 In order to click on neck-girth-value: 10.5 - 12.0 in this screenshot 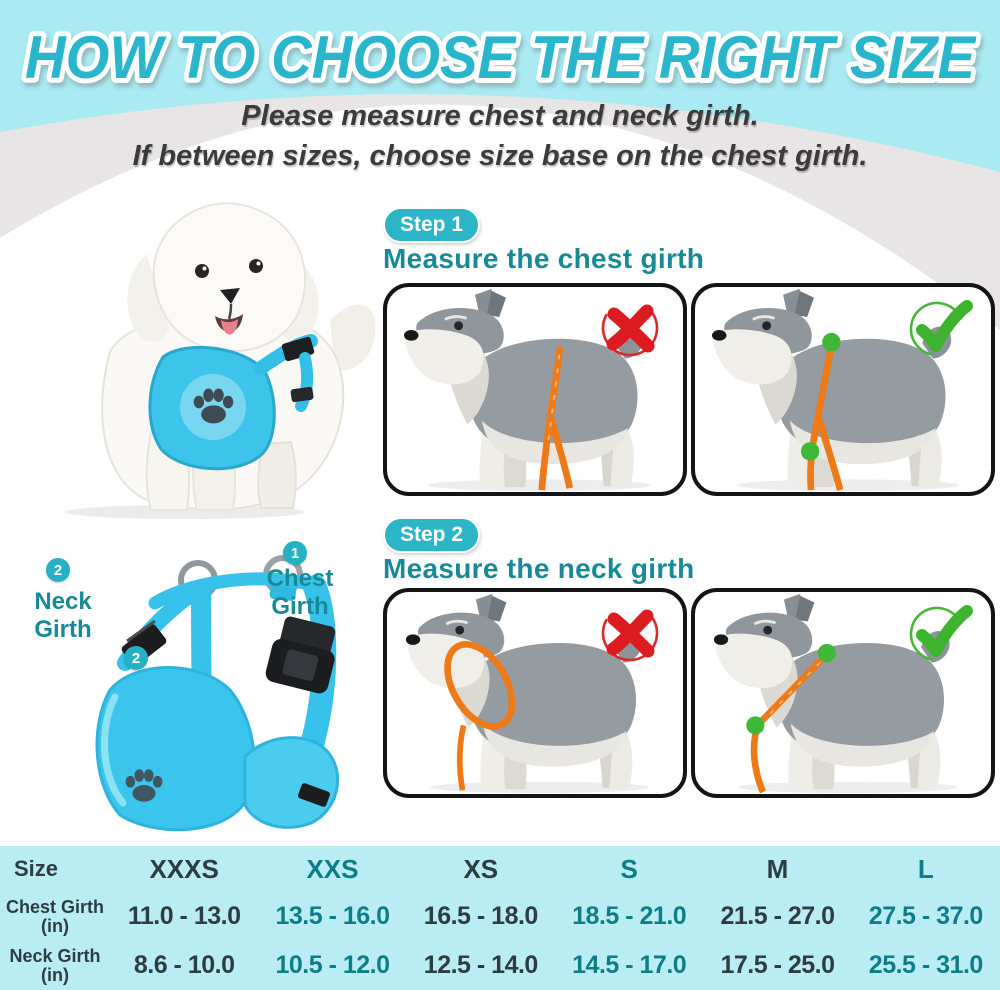, I will do `click(332, 965)`.